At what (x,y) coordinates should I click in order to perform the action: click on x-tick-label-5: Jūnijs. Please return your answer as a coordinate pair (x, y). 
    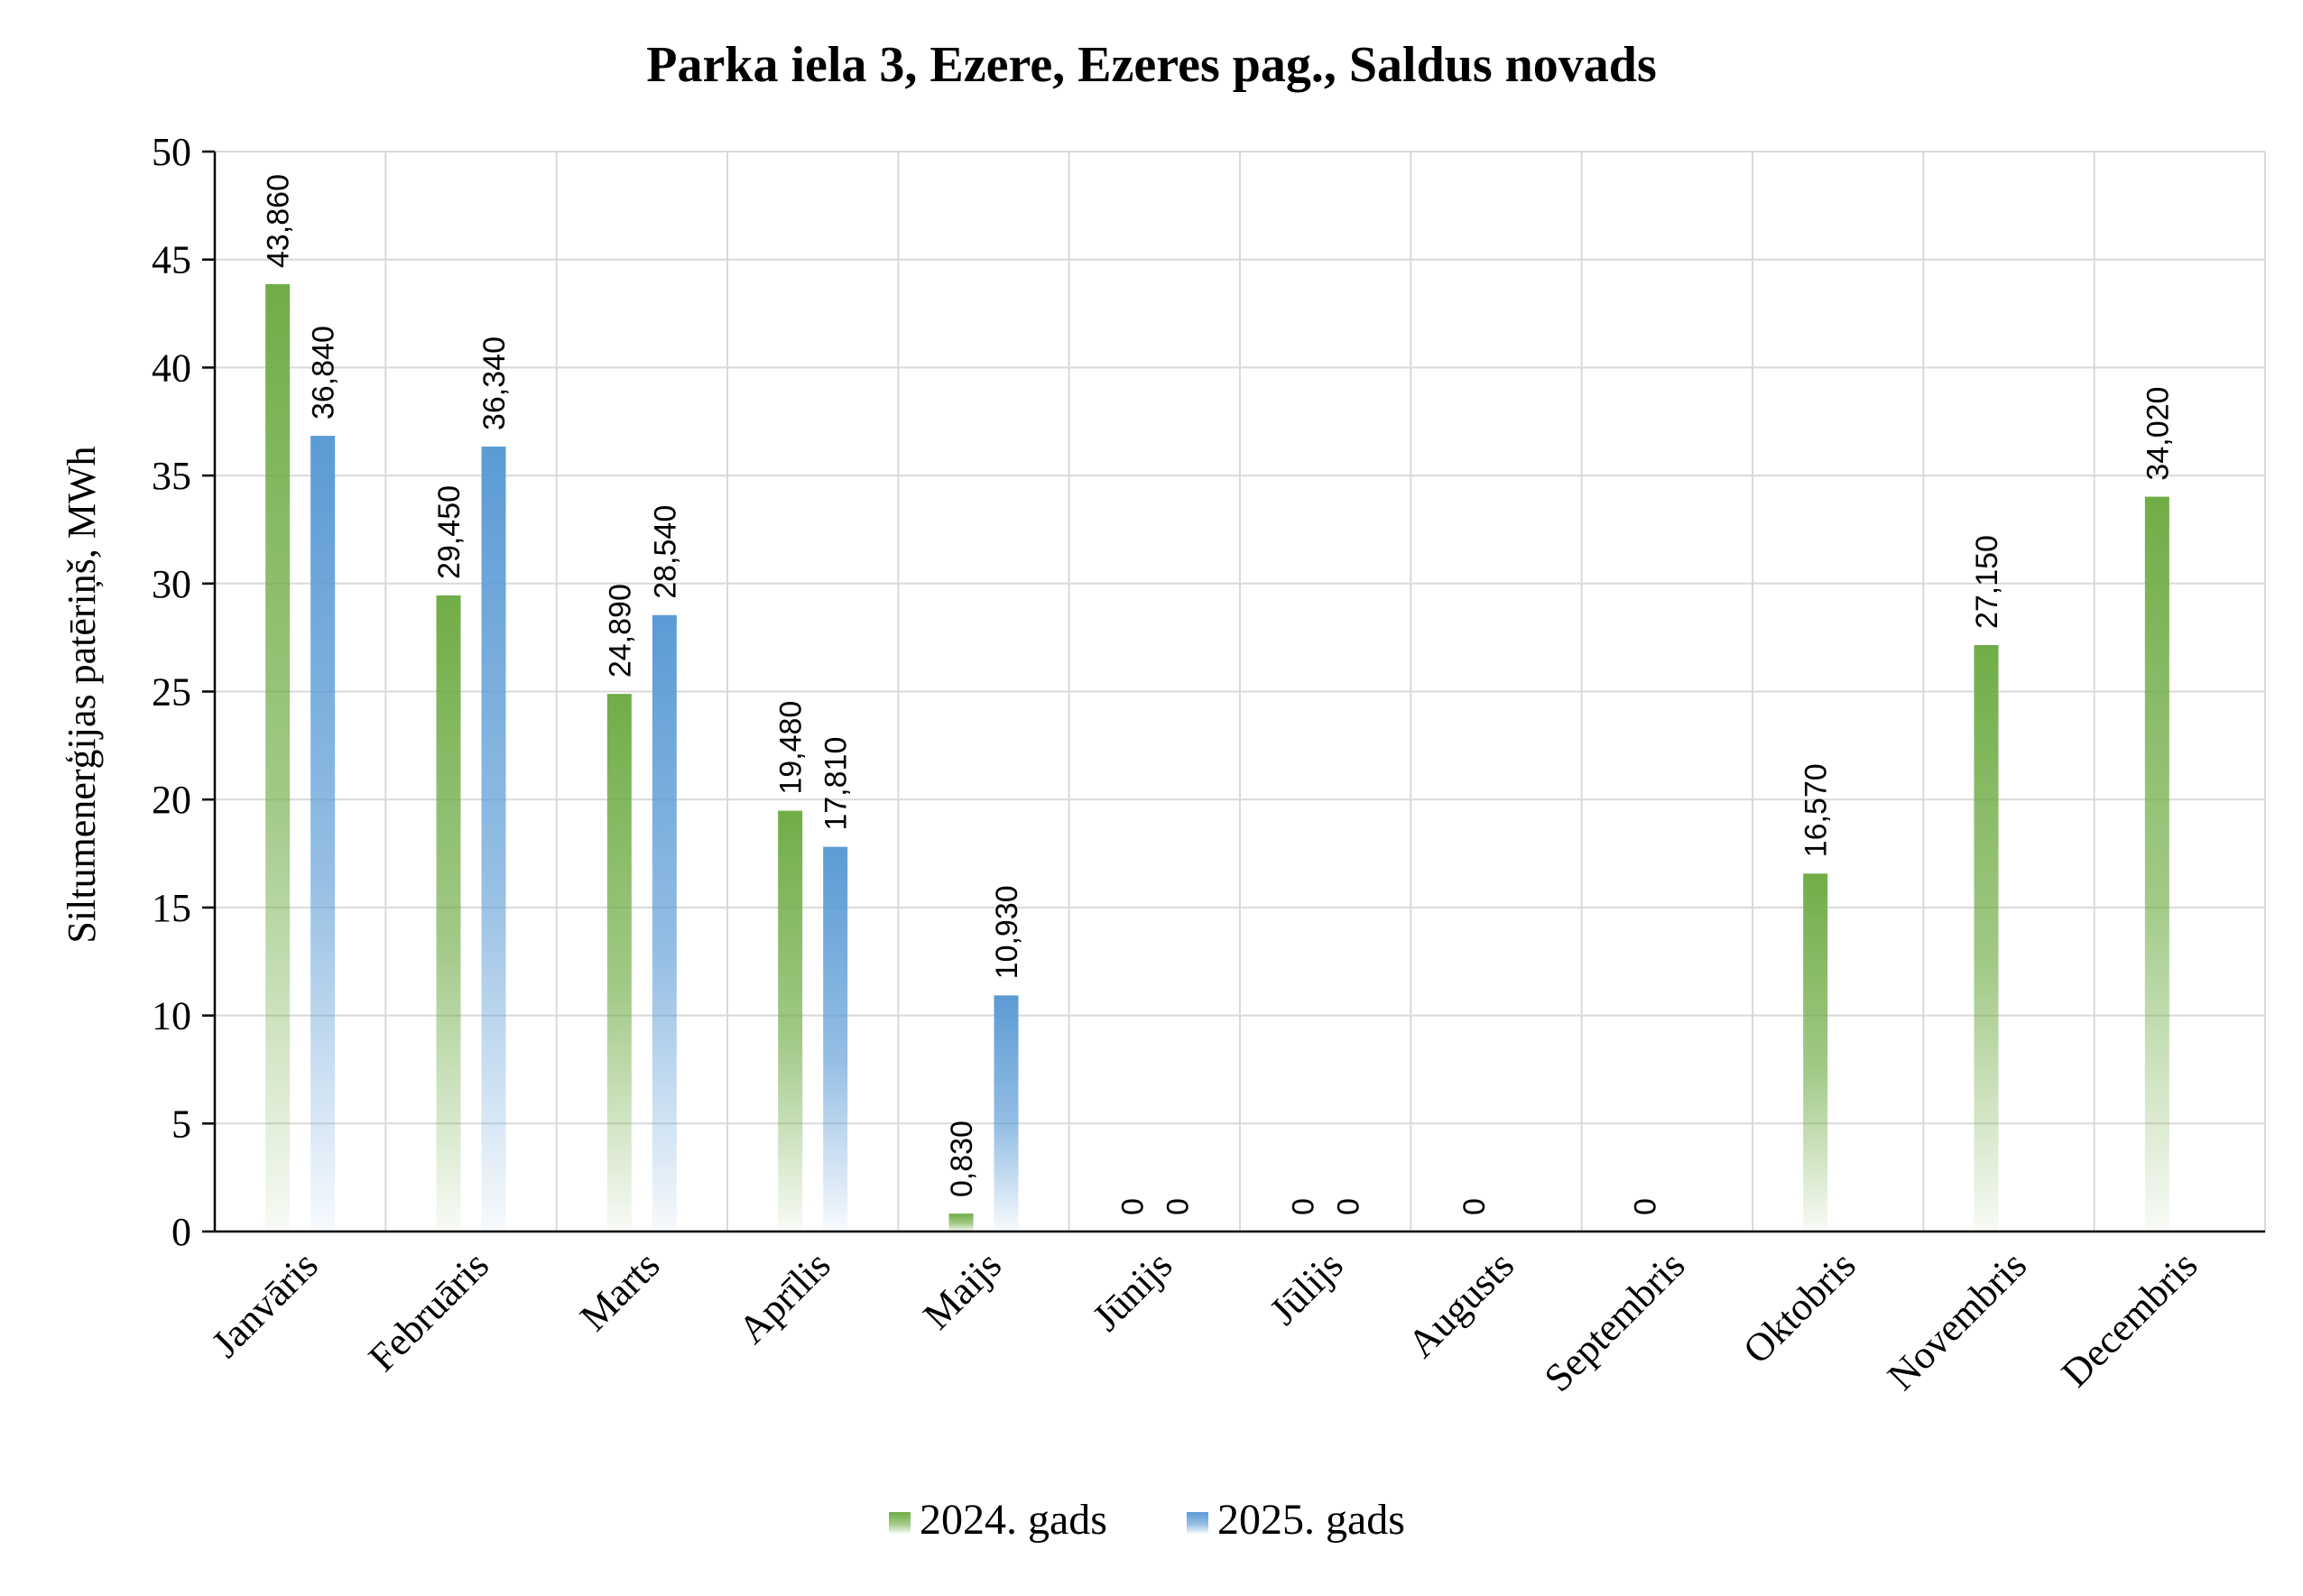
    Looking at the image, I should click on (1132, 1290).